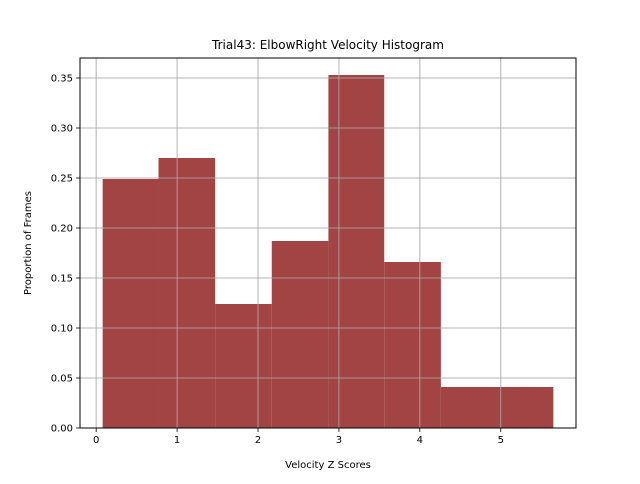  Describe the element at coordinates (62, 279) in the screenshot. I see `y-tick-label: 0.15` at that location.